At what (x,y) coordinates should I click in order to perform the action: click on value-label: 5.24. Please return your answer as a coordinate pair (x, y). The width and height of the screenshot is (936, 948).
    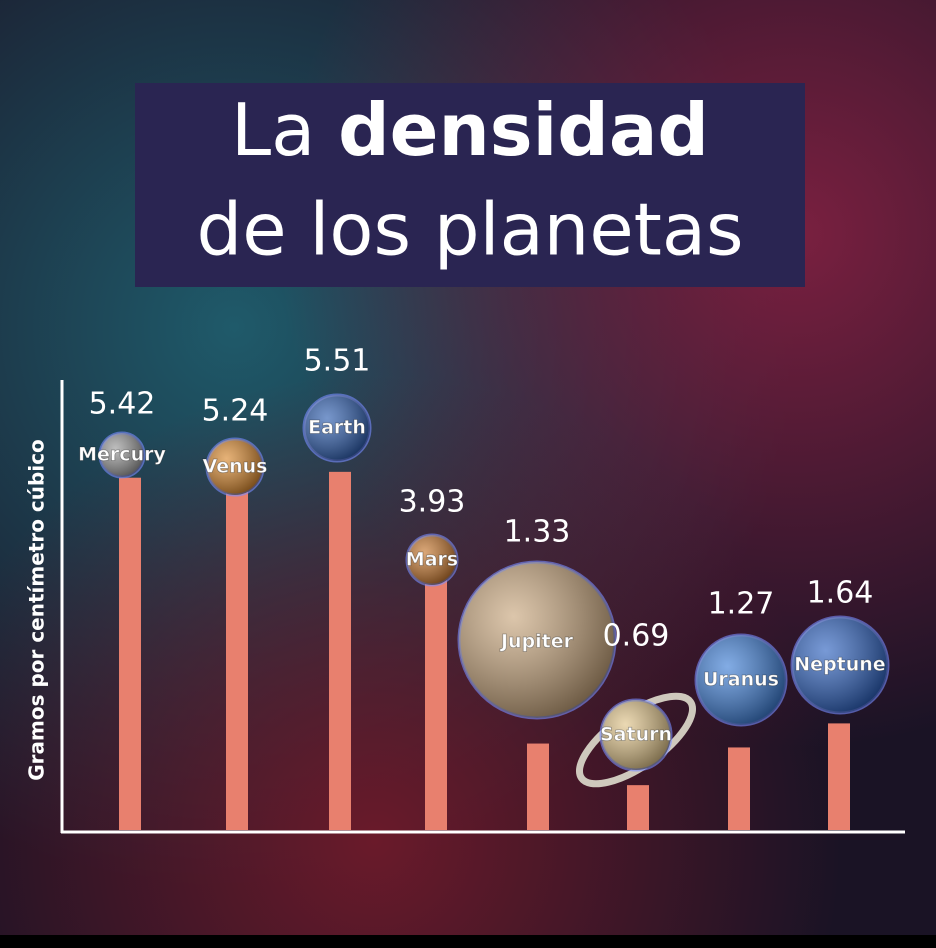
    Looking at the image, I should click on (235, 411).